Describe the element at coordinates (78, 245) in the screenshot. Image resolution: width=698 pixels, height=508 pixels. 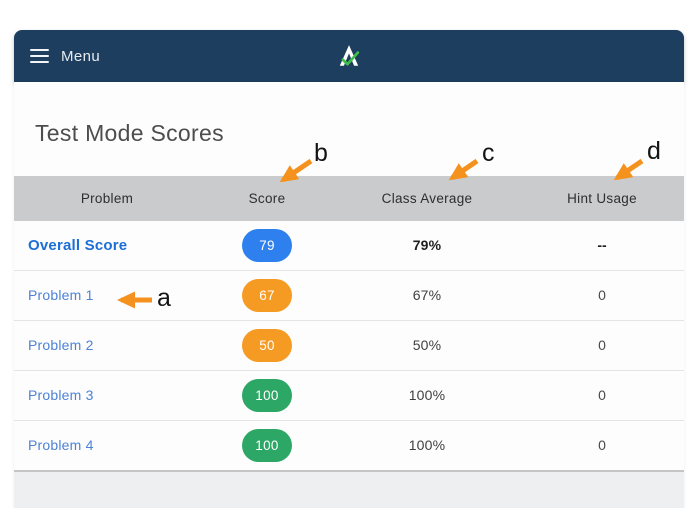
I see `problem-link: Overall Score` at that location.